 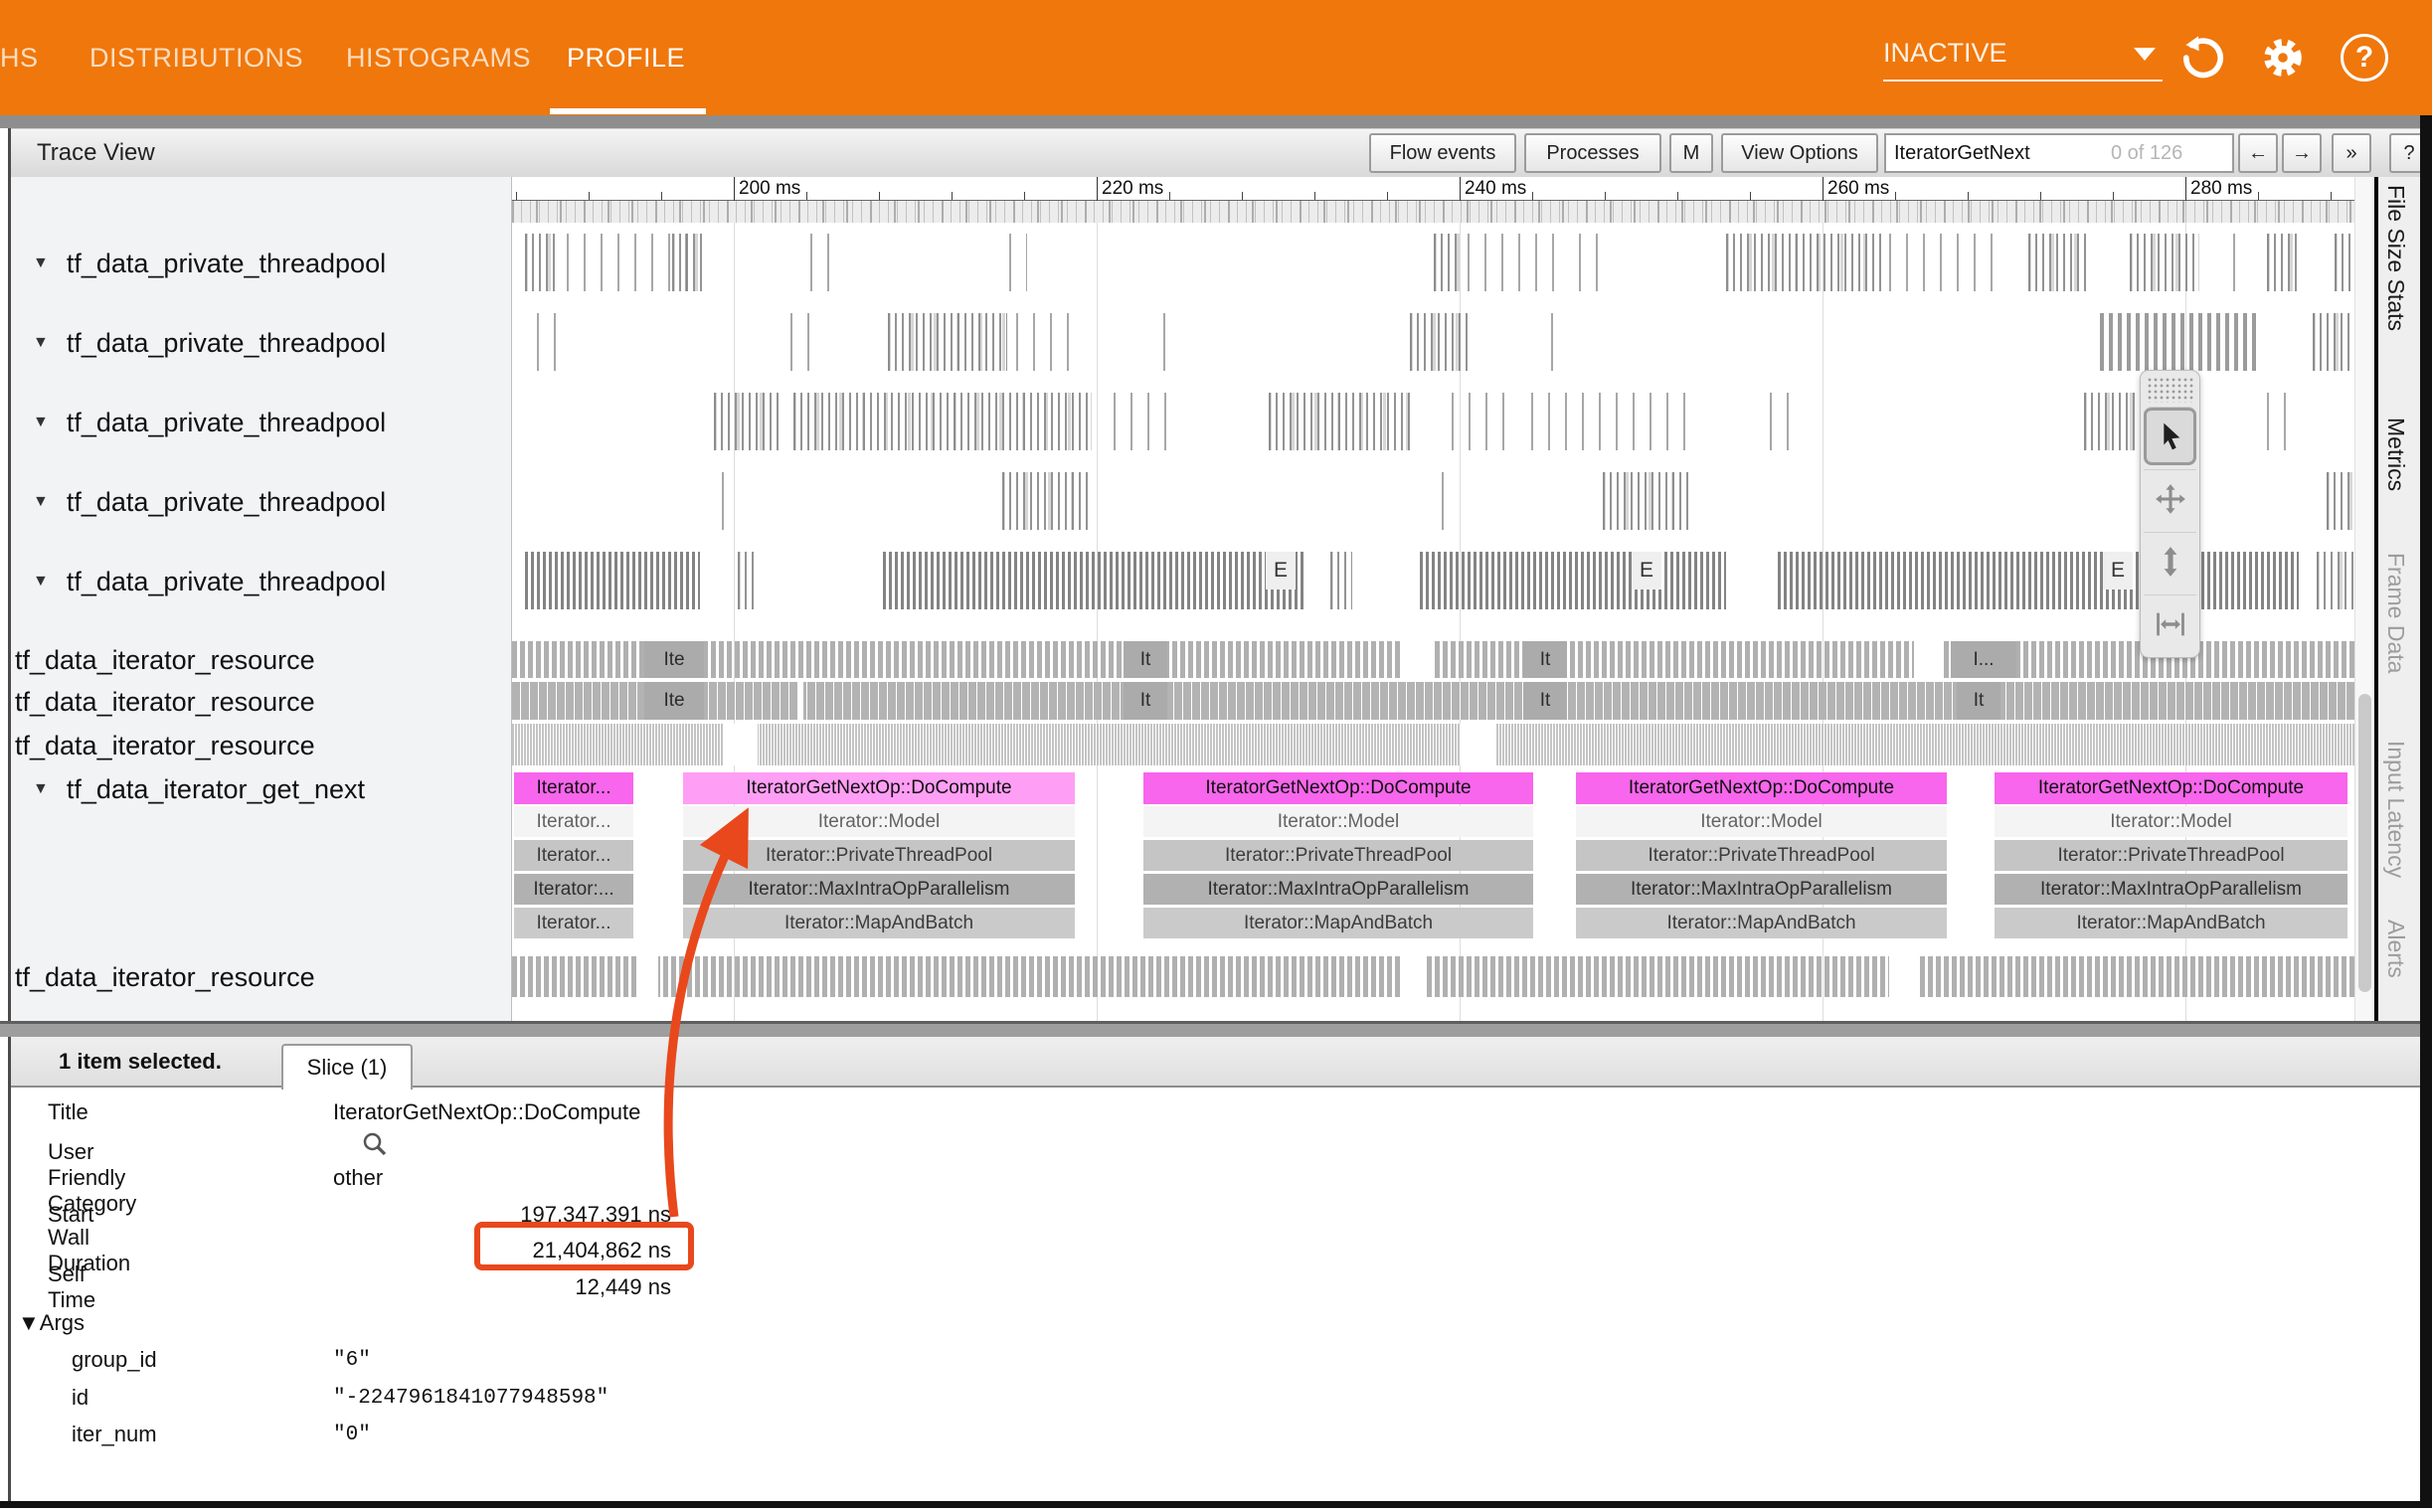 What do you see at coordinates (2396, 613) in the screenshot?
I see `side-tab-frame-data: Frame Data` at bounding box center [2396, 613].